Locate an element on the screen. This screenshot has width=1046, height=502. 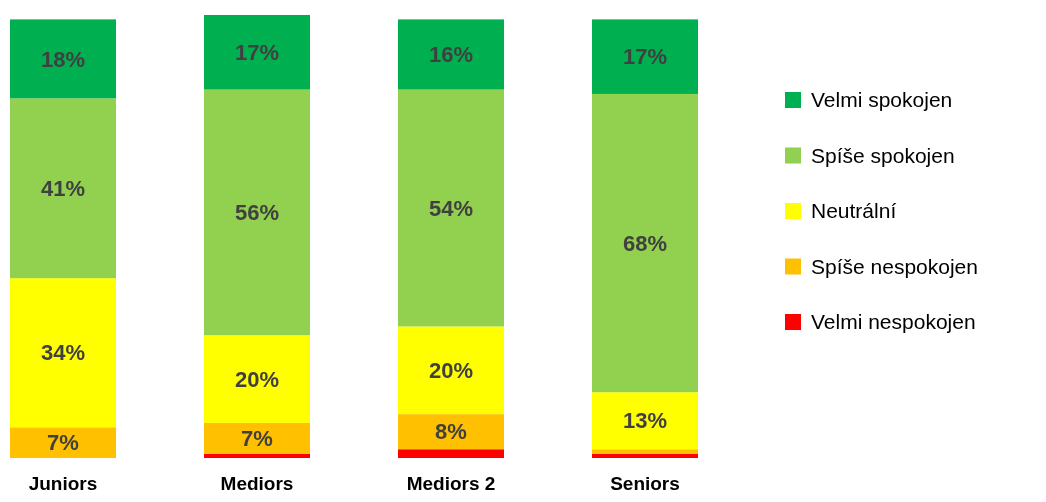
legend-label: Velmi nespokojen is located at coordinates (893, 322).